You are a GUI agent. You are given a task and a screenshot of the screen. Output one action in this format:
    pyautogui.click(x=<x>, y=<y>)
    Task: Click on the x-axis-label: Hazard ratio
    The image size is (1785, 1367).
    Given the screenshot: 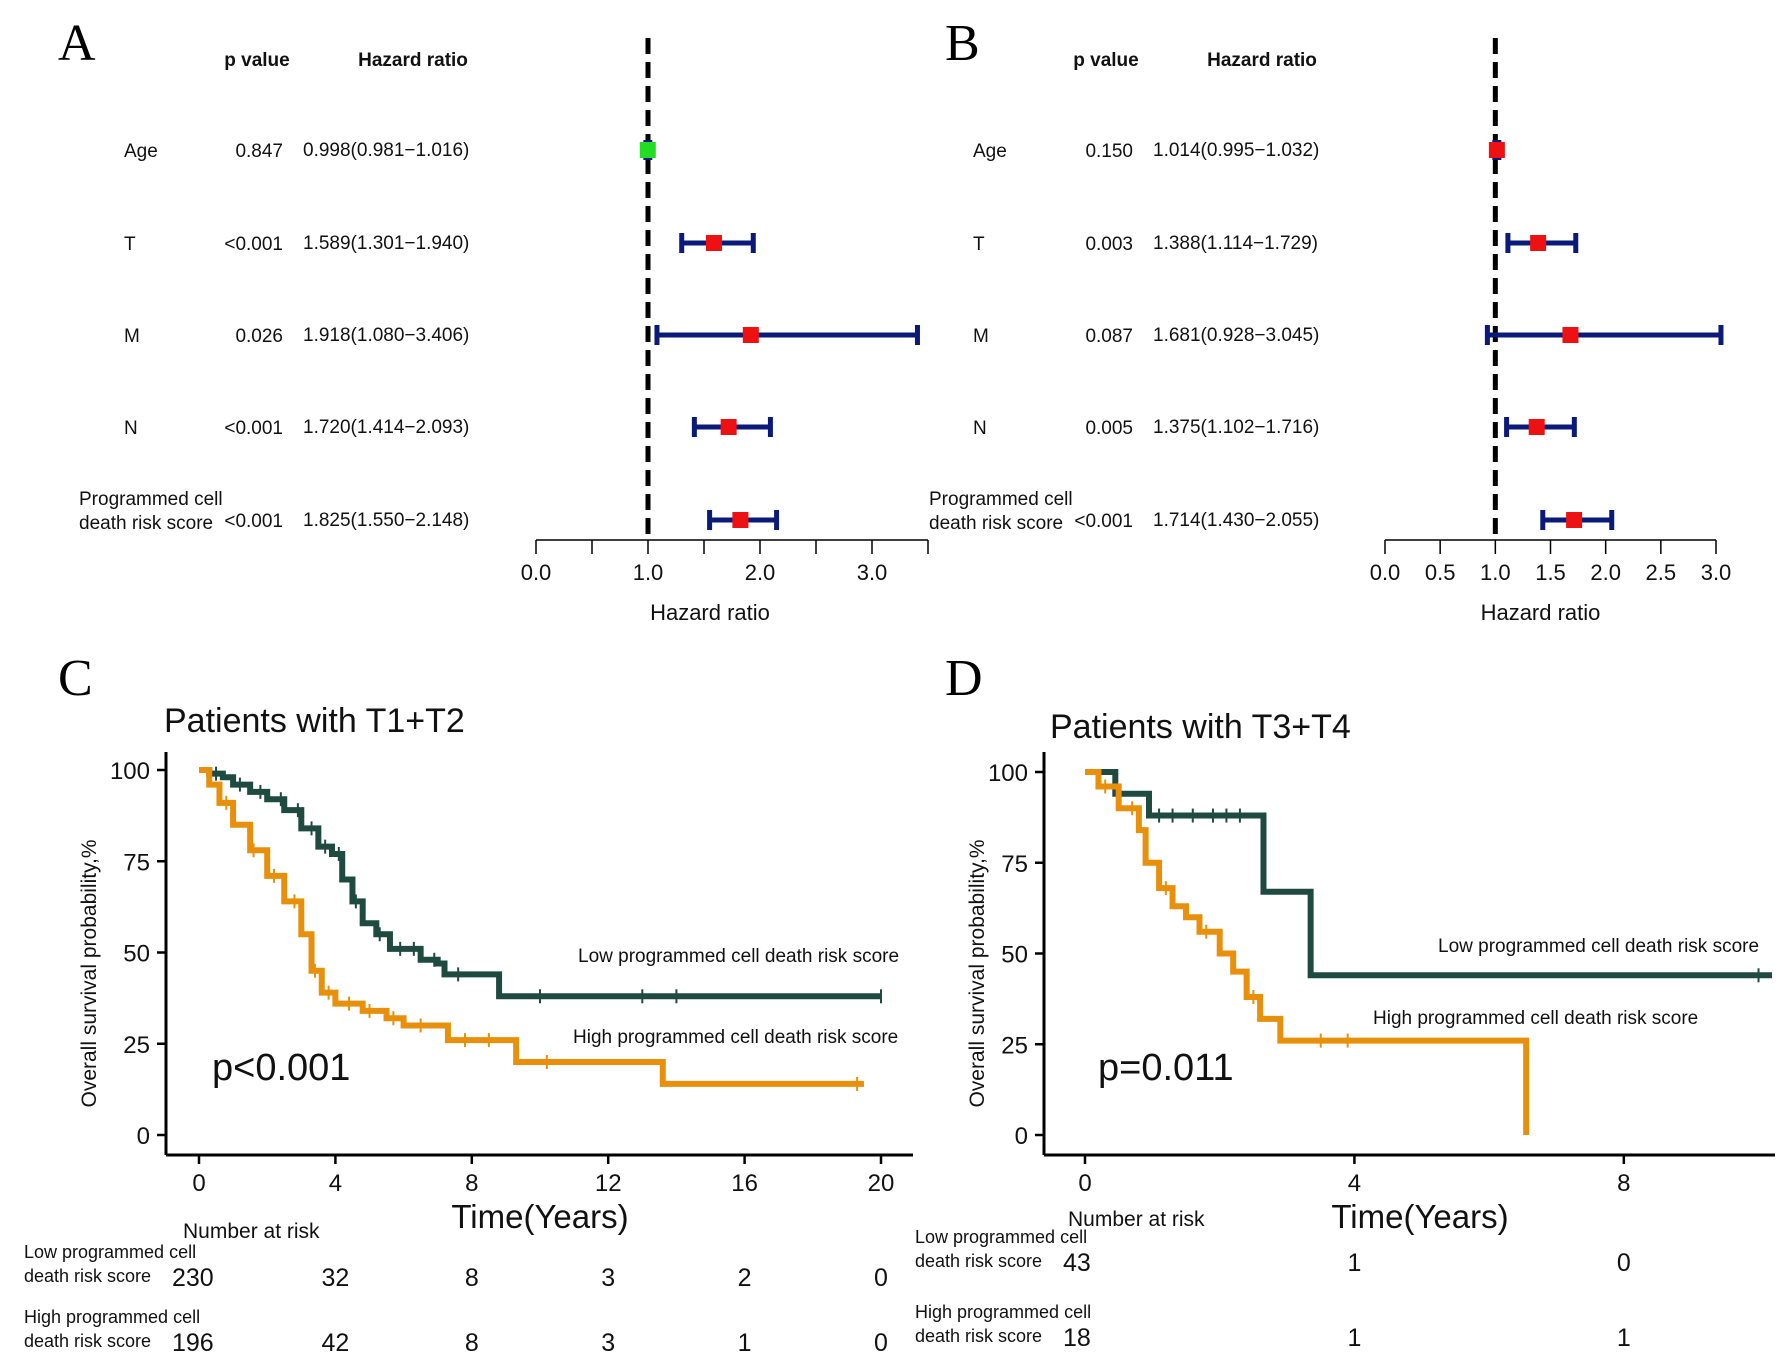 What is the action you would take?
    pyautogui.click(x=1541, y=612)
    